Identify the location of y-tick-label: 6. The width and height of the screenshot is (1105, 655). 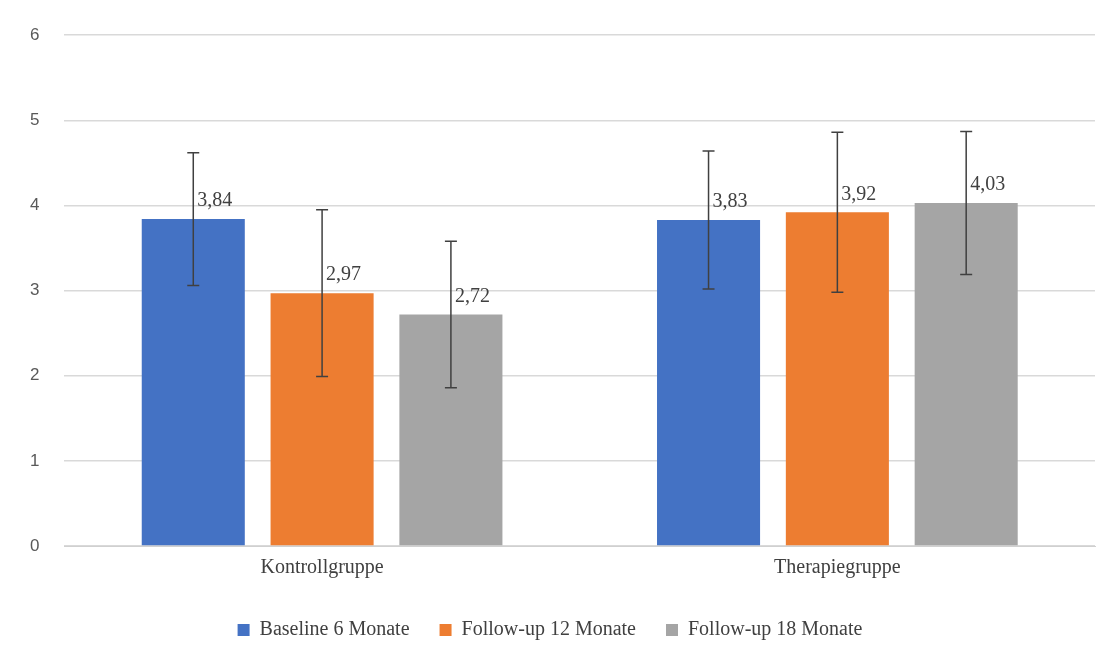
(34, 34).